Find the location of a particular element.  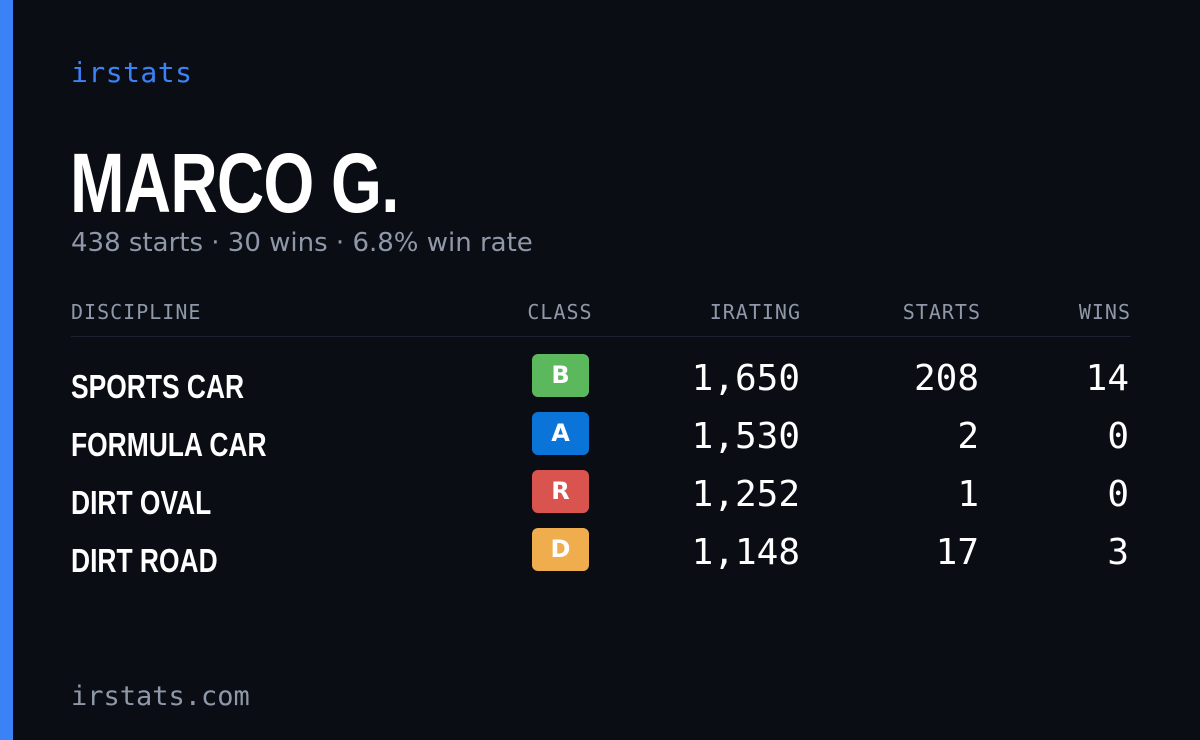

header-wins: WINS is located at coordinates (1104, 312).